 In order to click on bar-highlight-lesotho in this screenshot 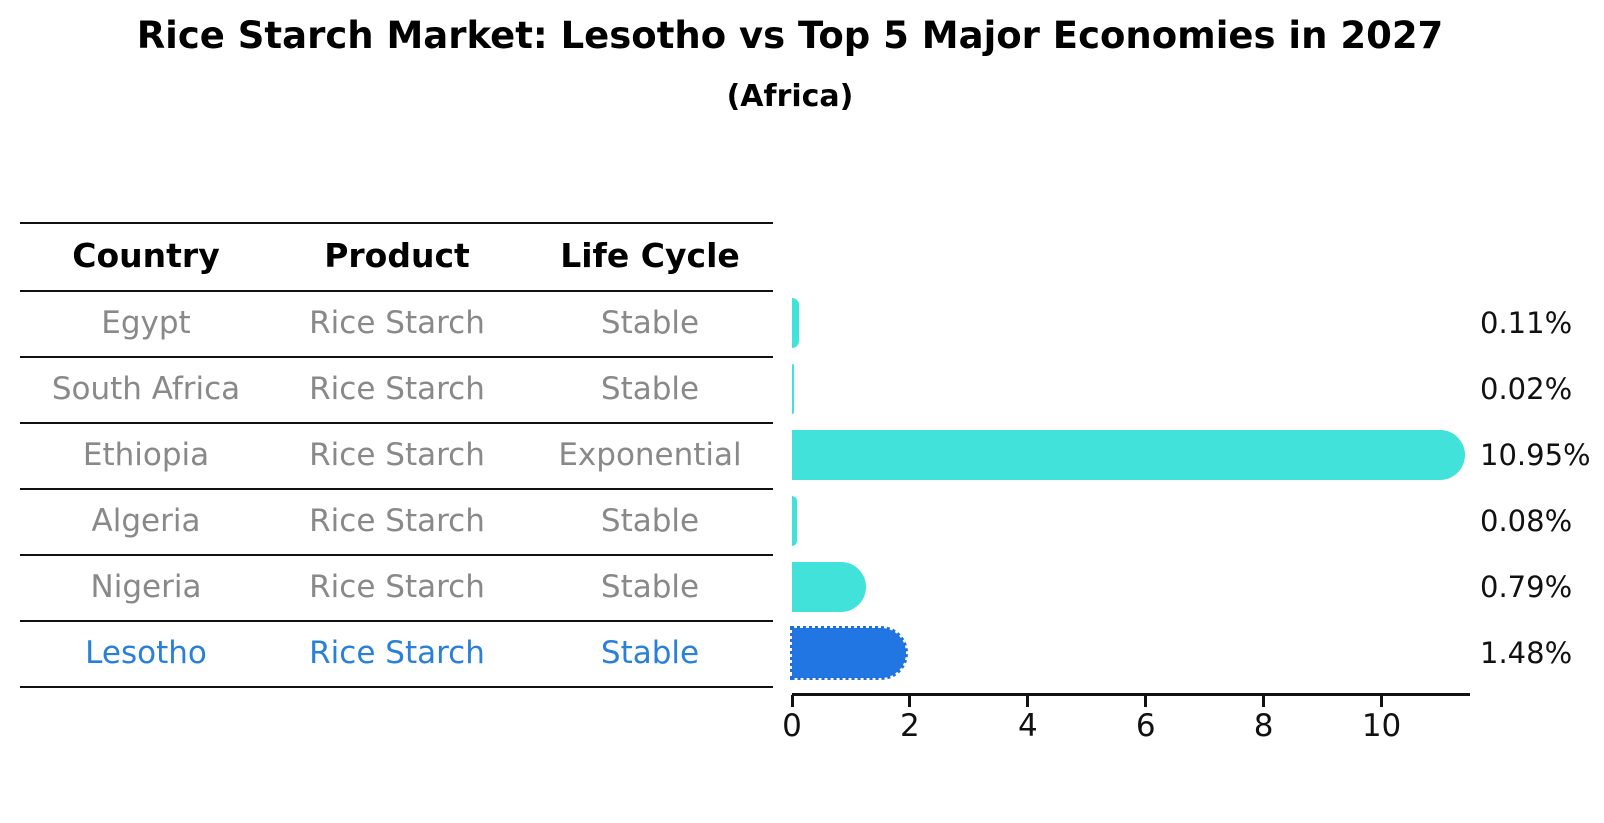, I will do `click(849, 653)`.